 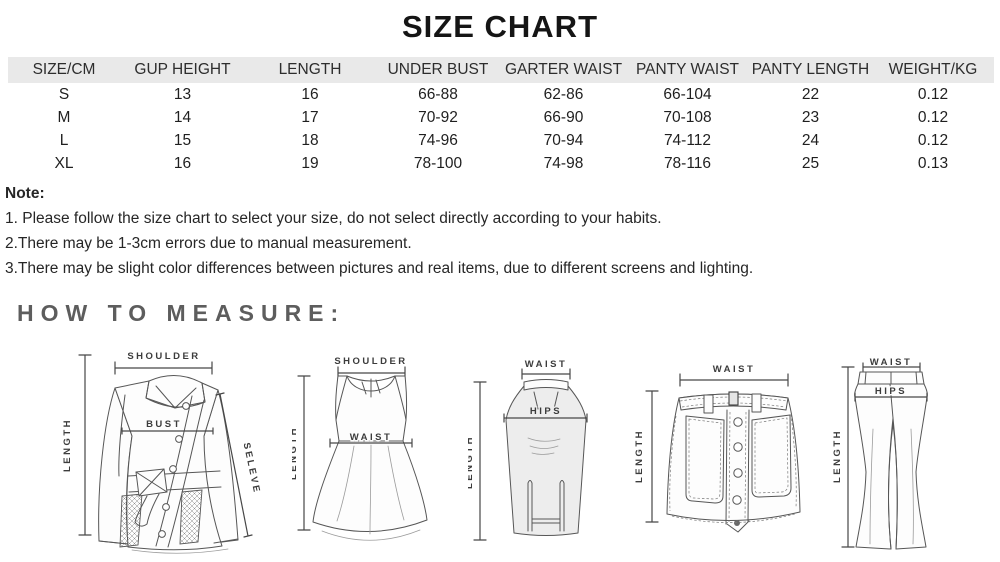 I want to click on pants-waist-label: WAIST, so click(x=891, y=362).